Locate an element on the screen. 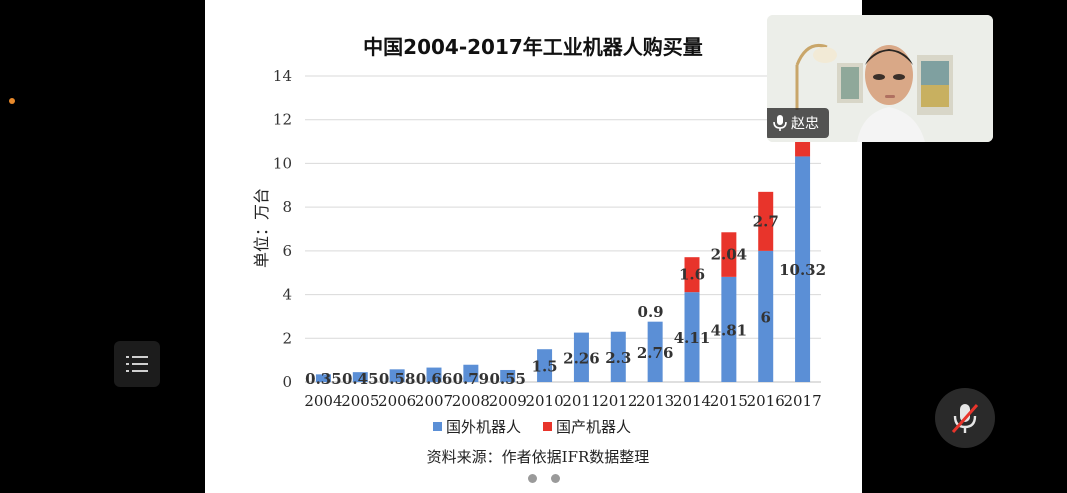 The width and height of the screenshot is (1067, 493). menu-button is located at coordinates (137, 364).